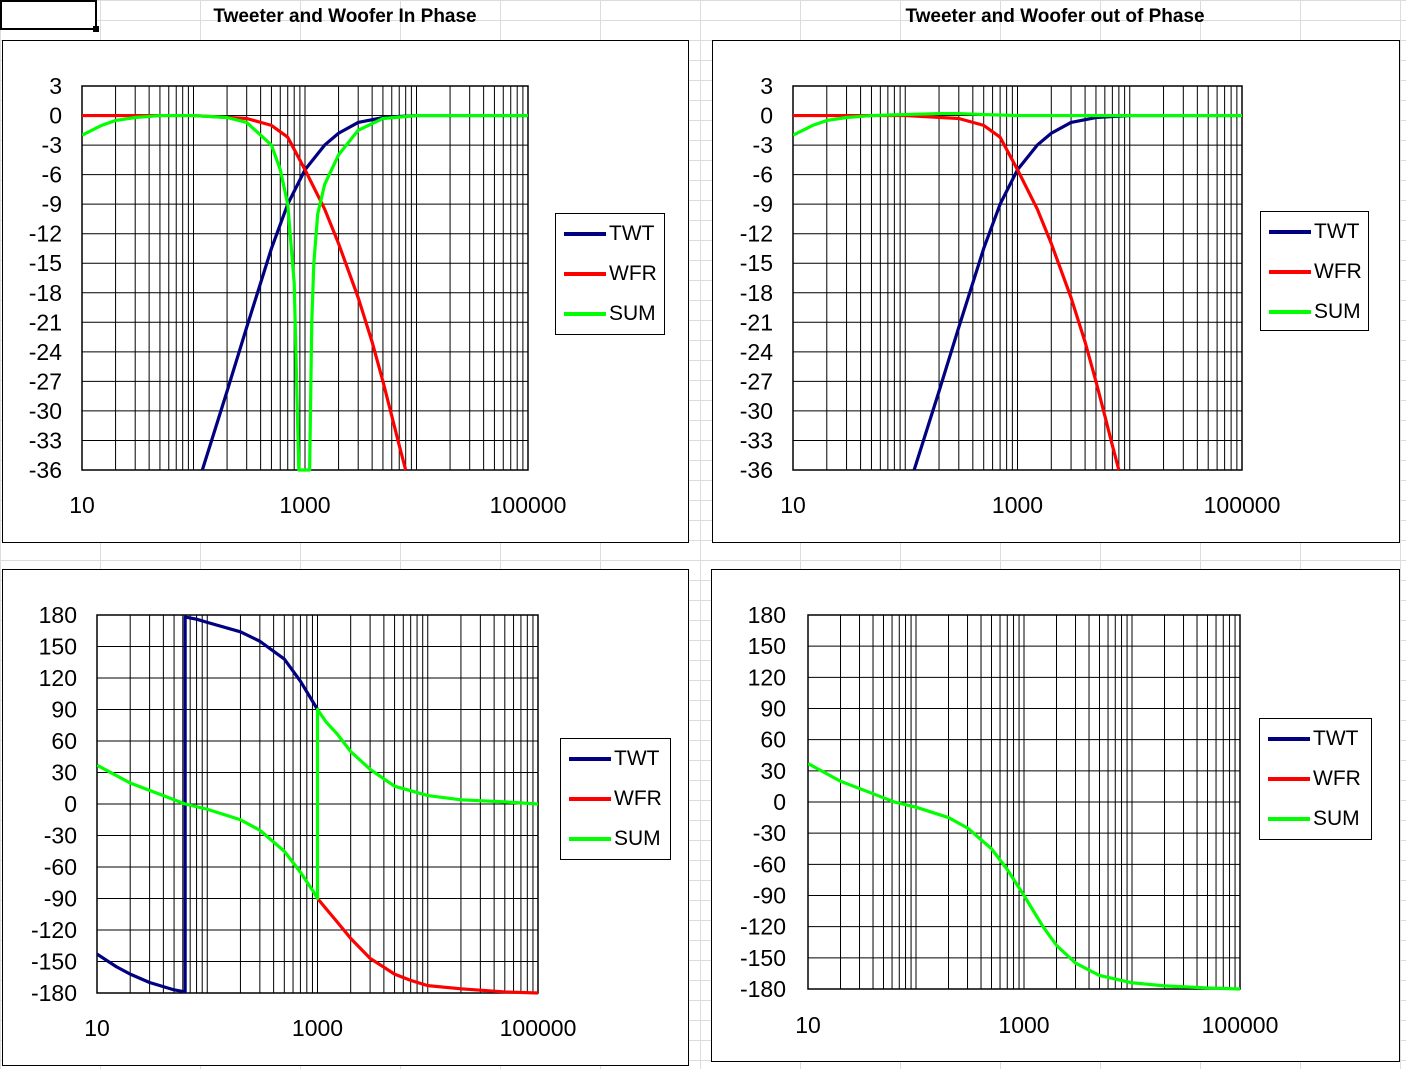 The width and height of the screenshot is (1406, 1069). I want to click on active-cell-selector, so click(49, 16).